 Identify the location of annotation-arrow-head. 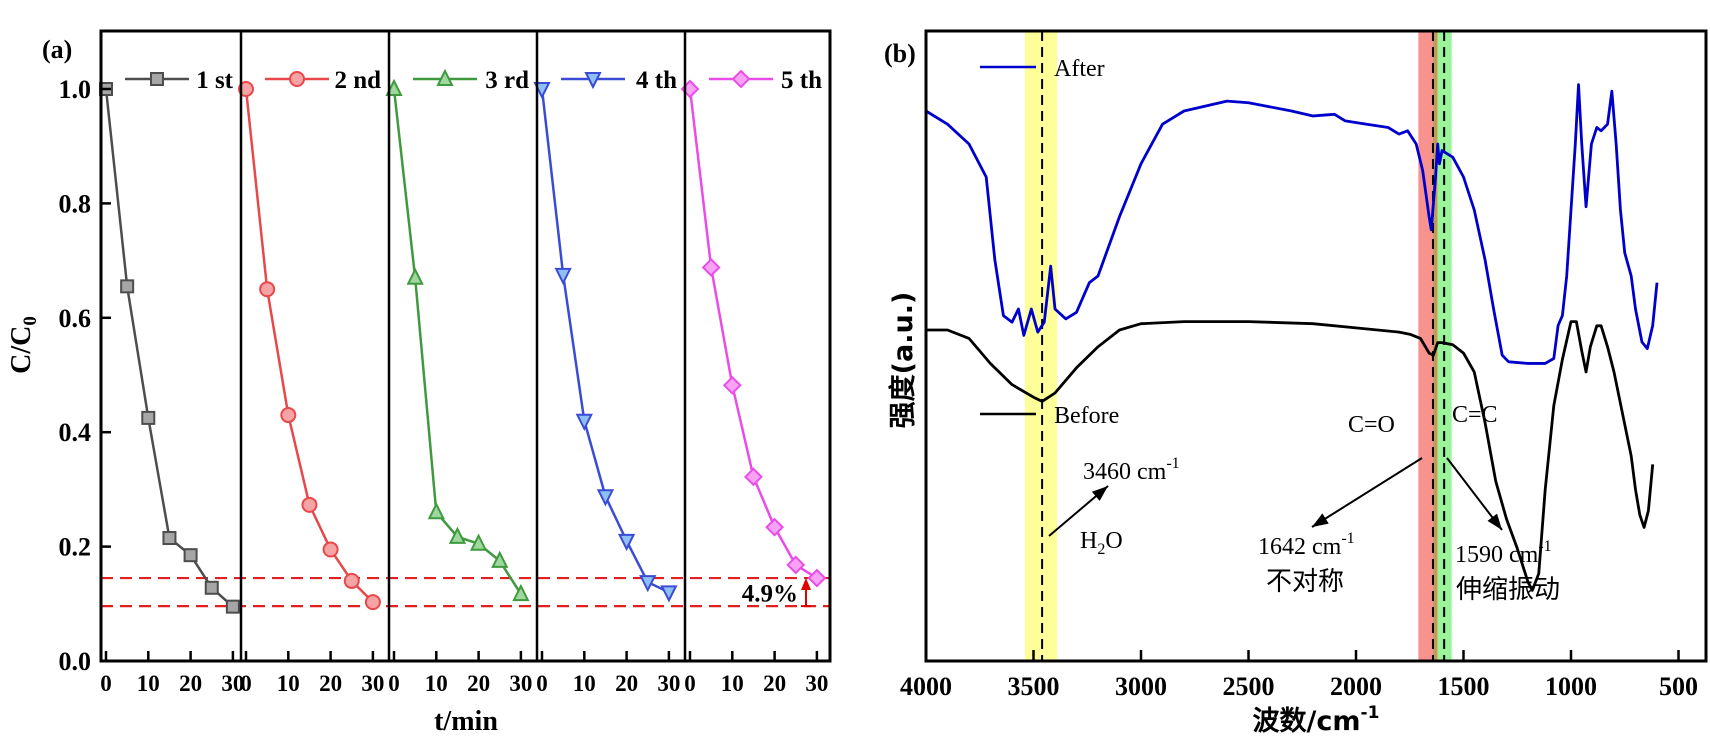
(806, 584).